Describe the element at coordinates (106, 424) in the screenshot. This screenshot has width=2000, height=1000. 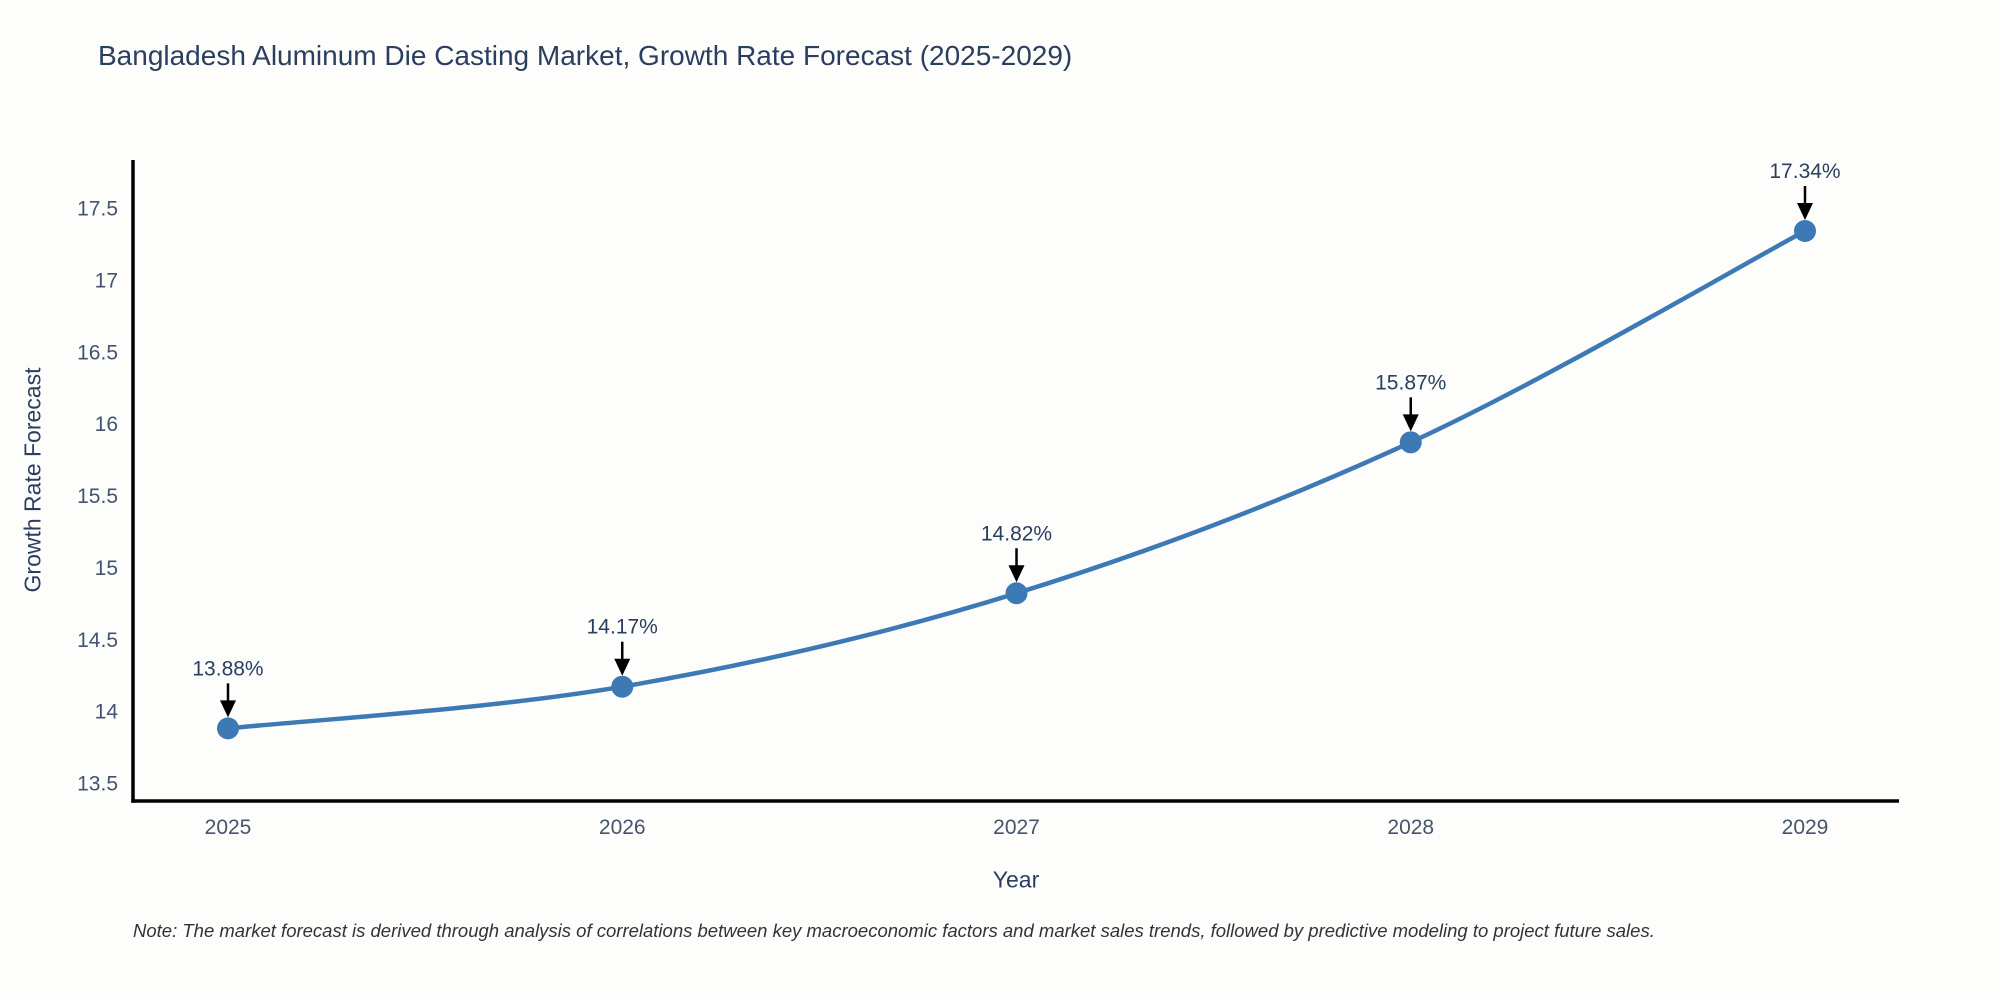
I see `y-tick-label: 16` at that location.